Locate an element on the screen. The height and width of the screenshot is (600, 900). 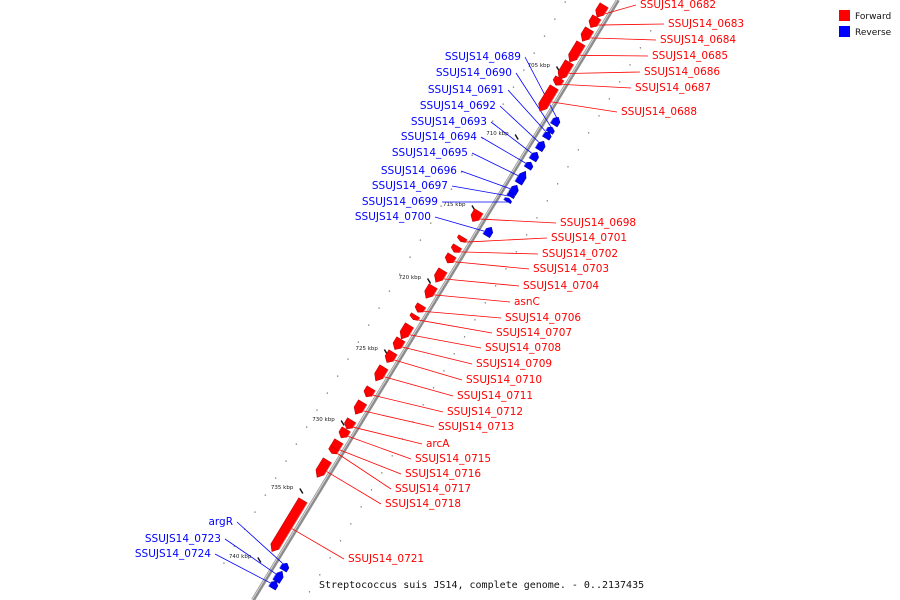
scale-tick-label: 710 kbp is located at coordinates (497, 134).